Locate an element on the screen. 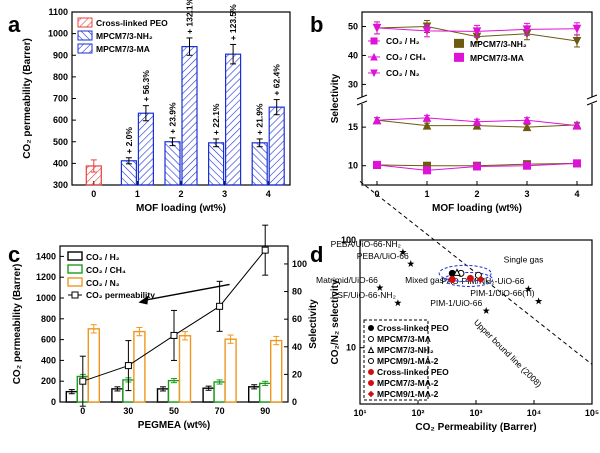 The width and height of the screenshot is (600, 453). annotation-a: + 132.1% is located at coordinates (190, 17).